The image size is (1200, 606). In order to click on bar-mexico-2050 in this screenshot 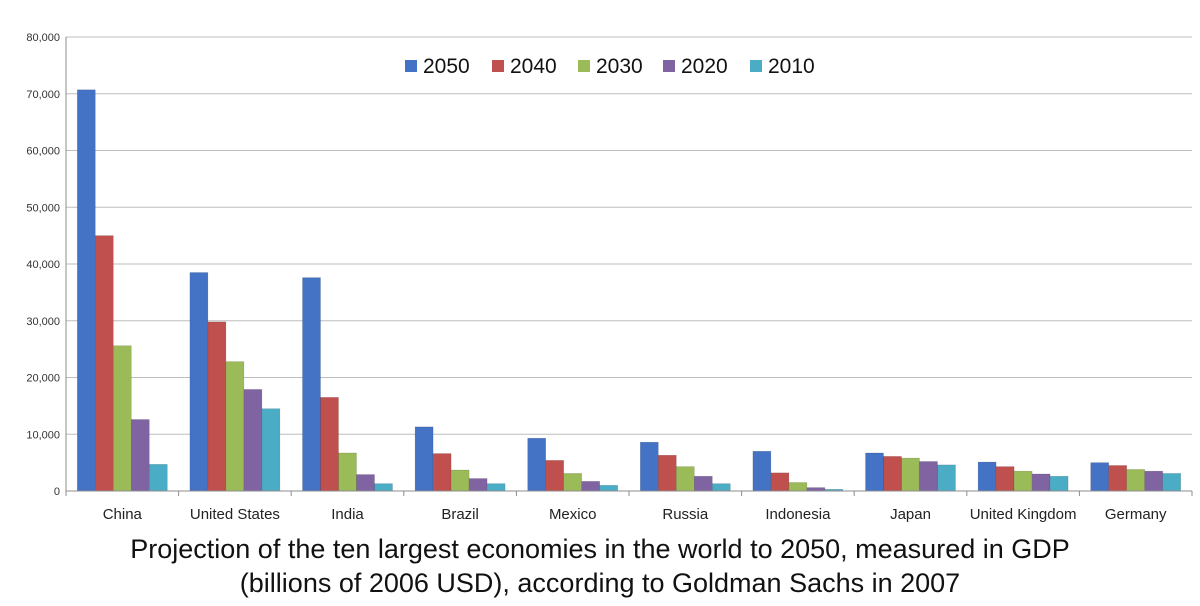, I will do `click(537, 464)`.